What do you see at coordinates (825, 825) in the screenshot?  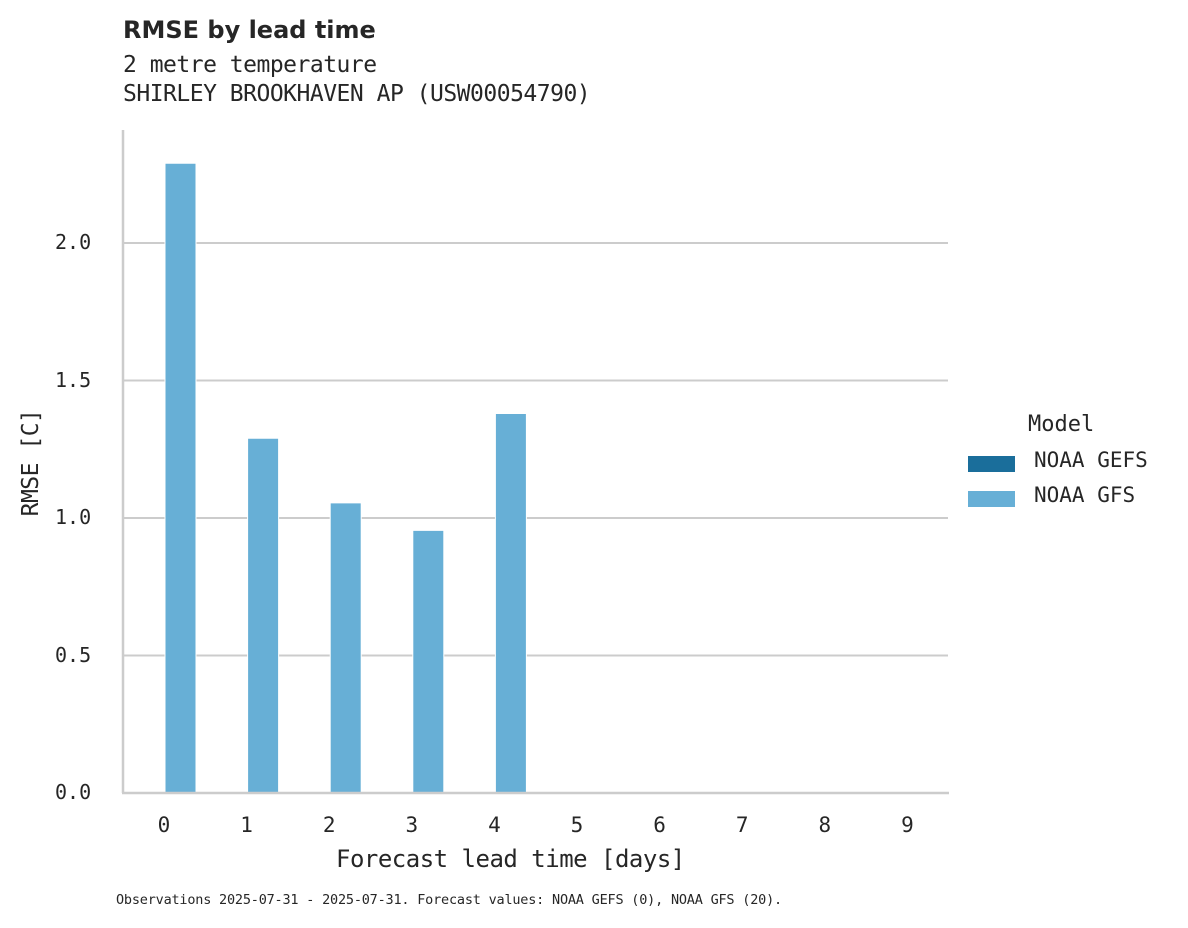 I see `x-tick-label: 8` at bounding box center [825, 825].